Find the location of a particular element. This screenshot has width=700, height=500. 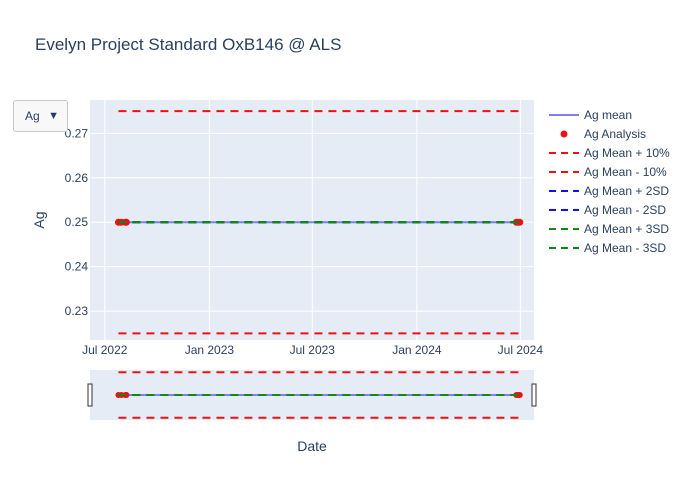

y-axis-title: Ag is located at coordinates (39, 219).